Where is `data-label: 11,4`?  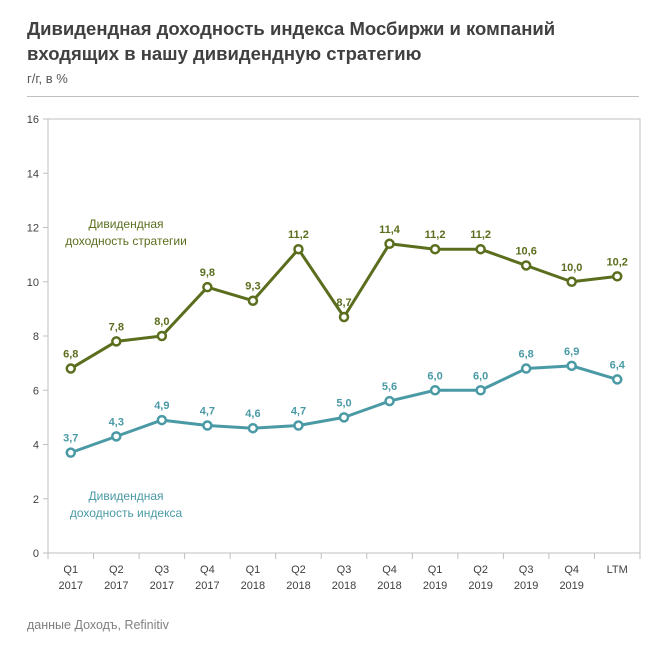
data-label: 11,4 is located at coordinates (390, 230).